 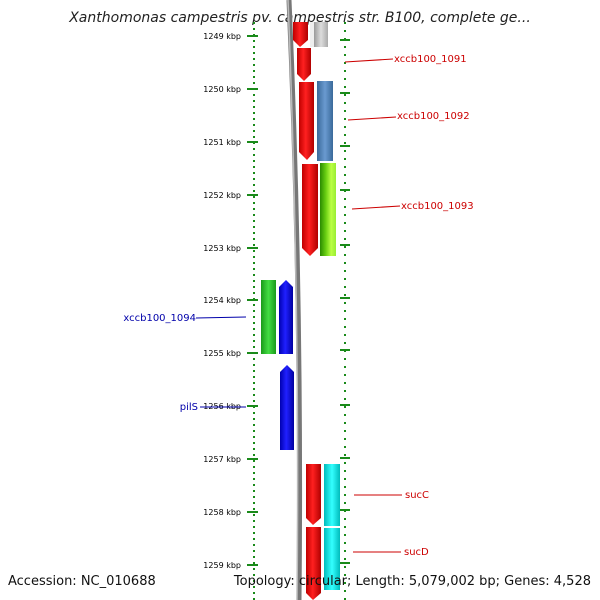 What do you see at coordinates (159, 318) in the screenshot?
I see `gene-label: xccb100_1094` at bounding box center [159, 318].